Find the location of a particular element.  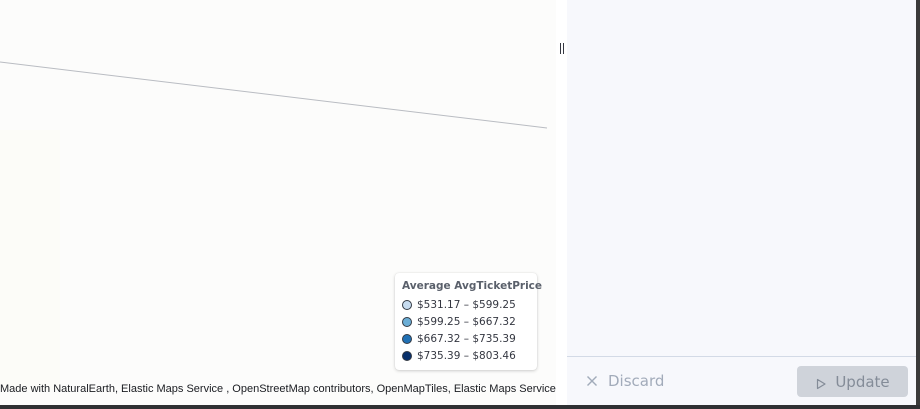

drag-handle-icon is located at coordinates (562, 48).